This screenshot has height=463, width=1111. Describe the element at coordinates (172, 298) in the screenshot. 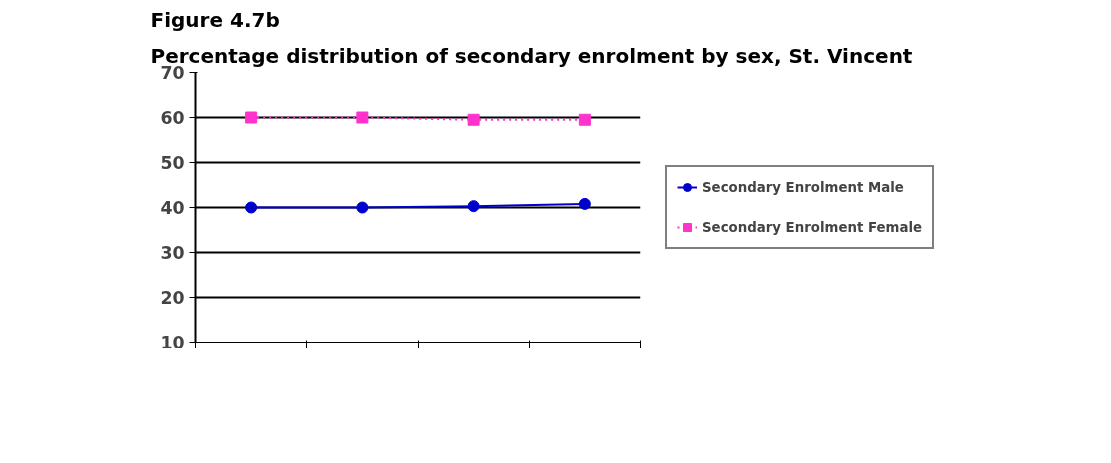

I see `y-tick-label: 20` at that location.